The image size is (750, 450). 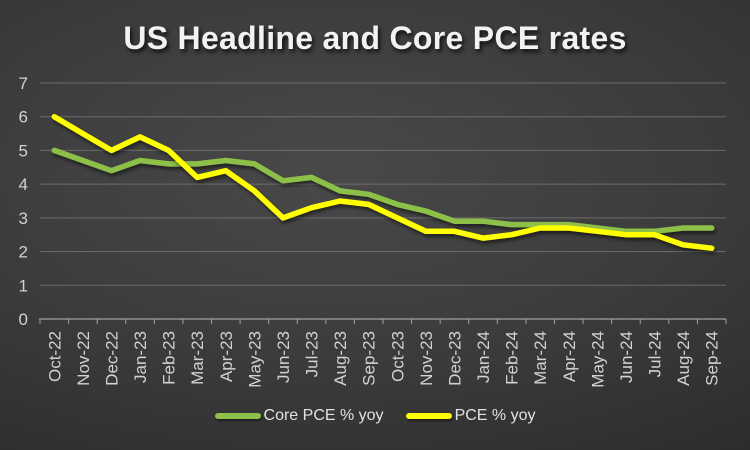 I want to click on x-axis-label: Dec-23, so click(x=454, y=358).